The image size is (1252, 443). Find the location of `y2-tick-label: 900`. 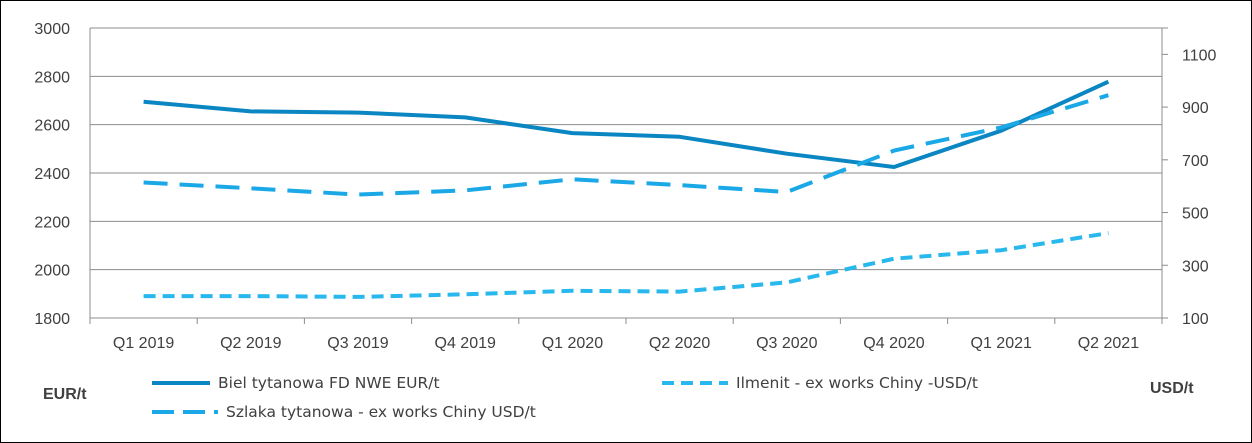

y2-tick-label: 900 is located at coordinates (1195, 108).